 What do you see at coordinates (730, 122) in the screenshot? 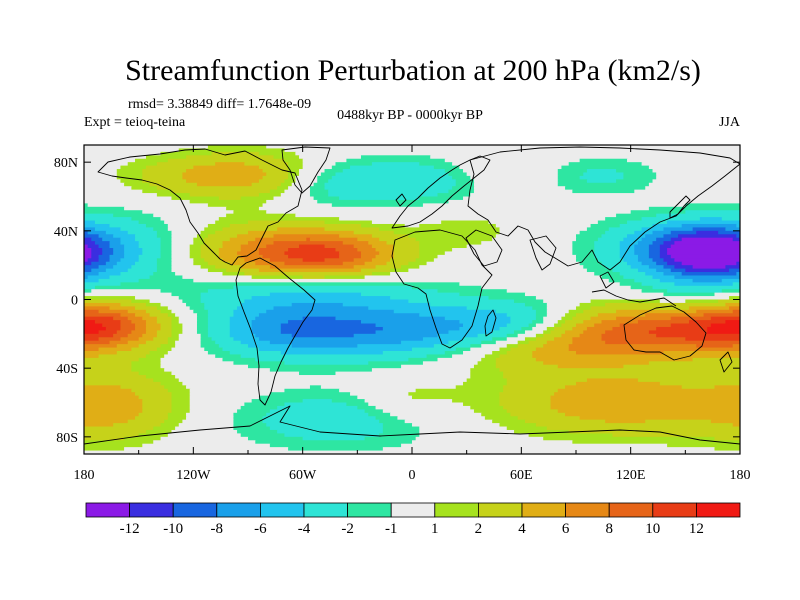
I see `season-text: JJA` at bounding box center [730, 122].